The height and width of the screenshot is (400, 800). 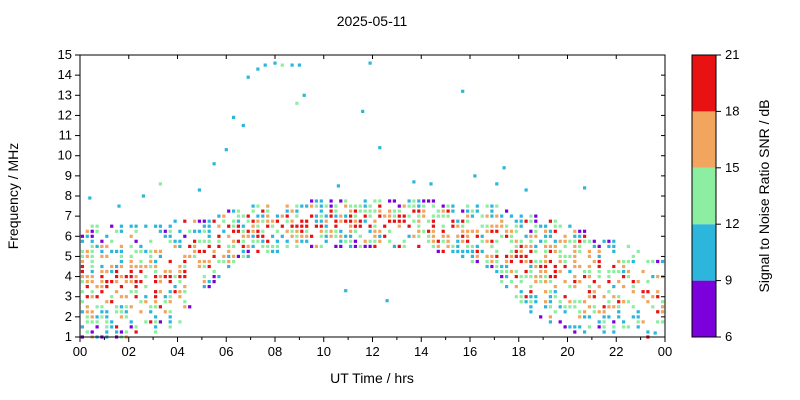 What do you see at coordinates (65, 94) in the screenshot?
I see `svg-text: 13` at bounding box center [65, 94].